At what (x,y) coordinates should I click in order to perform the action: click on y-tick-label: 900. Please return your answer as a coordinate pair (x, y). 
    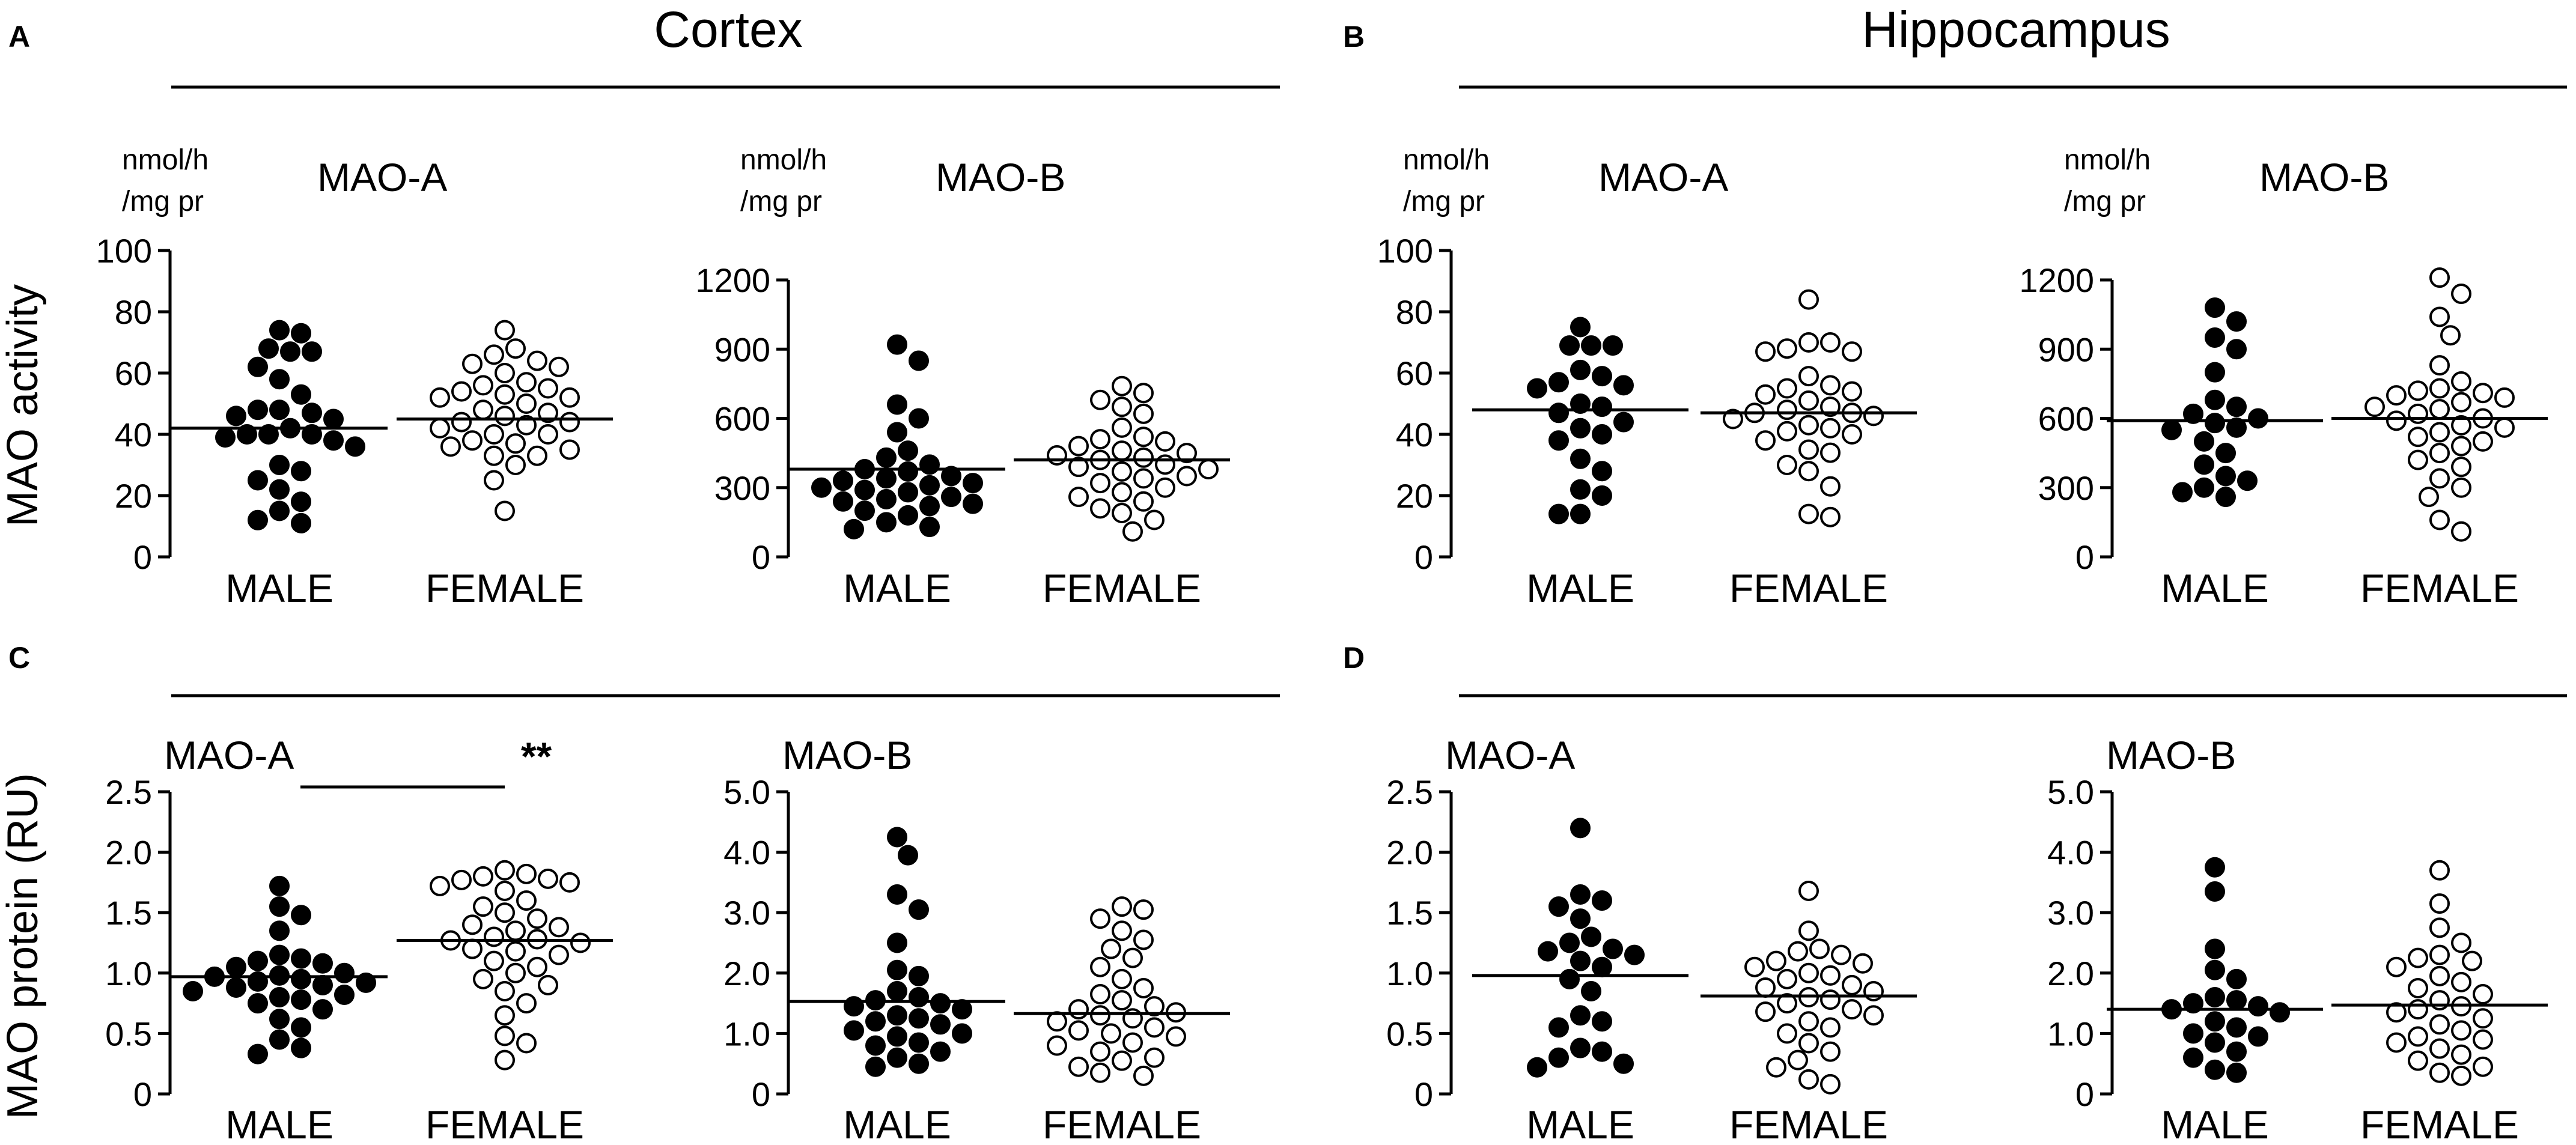
    Looking at the image, I should click on (2066, 349).